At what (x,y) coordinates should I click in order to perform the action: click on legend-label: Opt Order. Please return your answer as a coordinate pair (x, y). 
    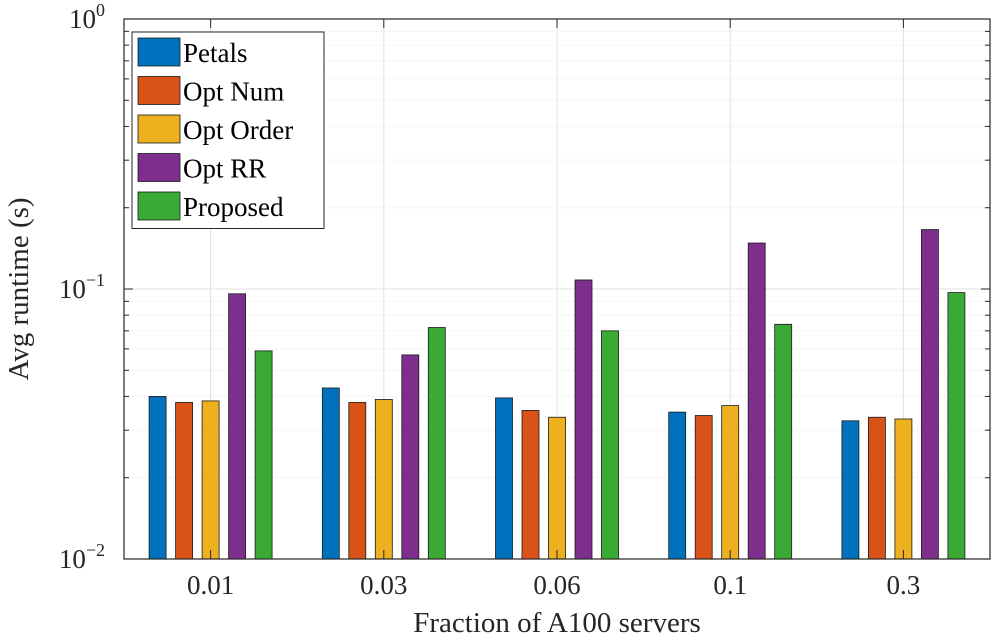
    Looking at the image, I should click on (238, 130).